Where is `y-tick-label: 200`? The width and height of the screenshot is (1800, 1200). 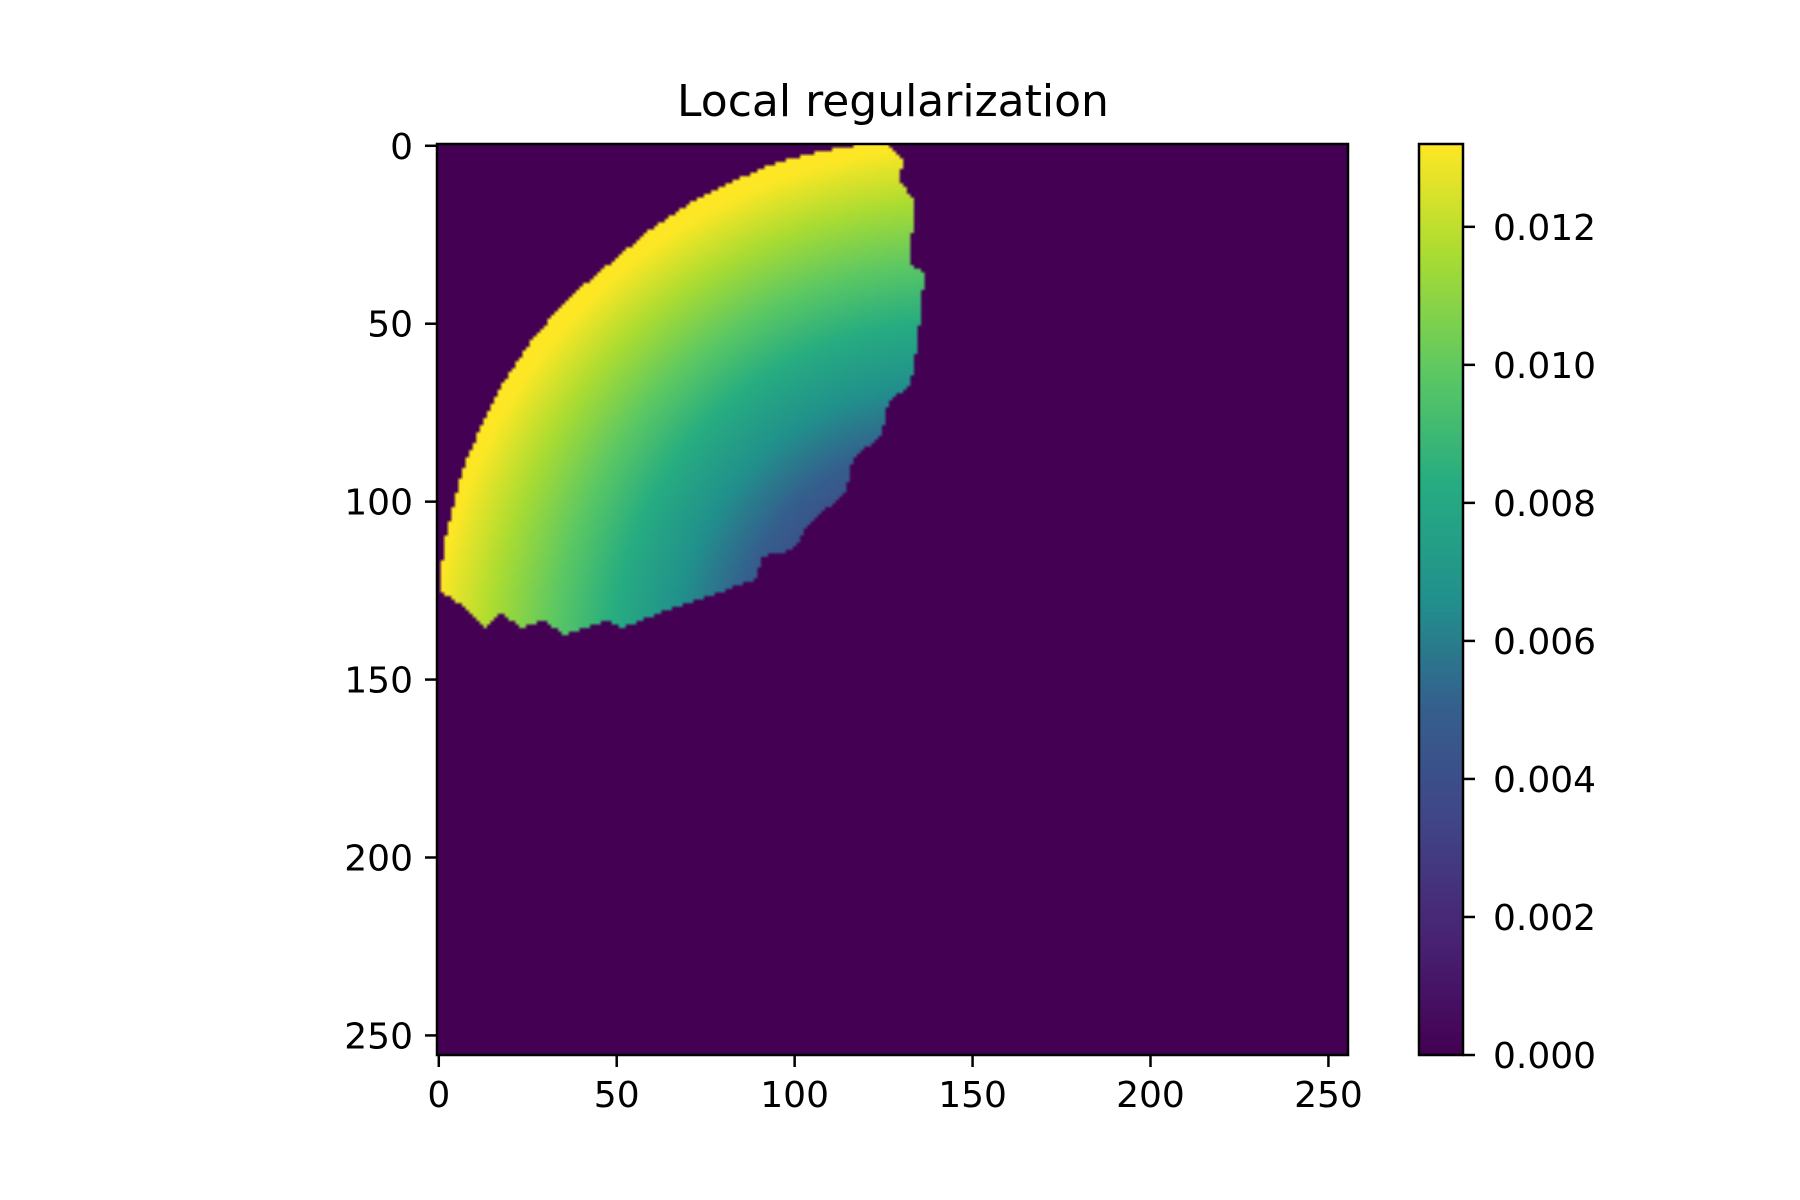 y-tick-label: 200 is located at coordinates (378, 858).